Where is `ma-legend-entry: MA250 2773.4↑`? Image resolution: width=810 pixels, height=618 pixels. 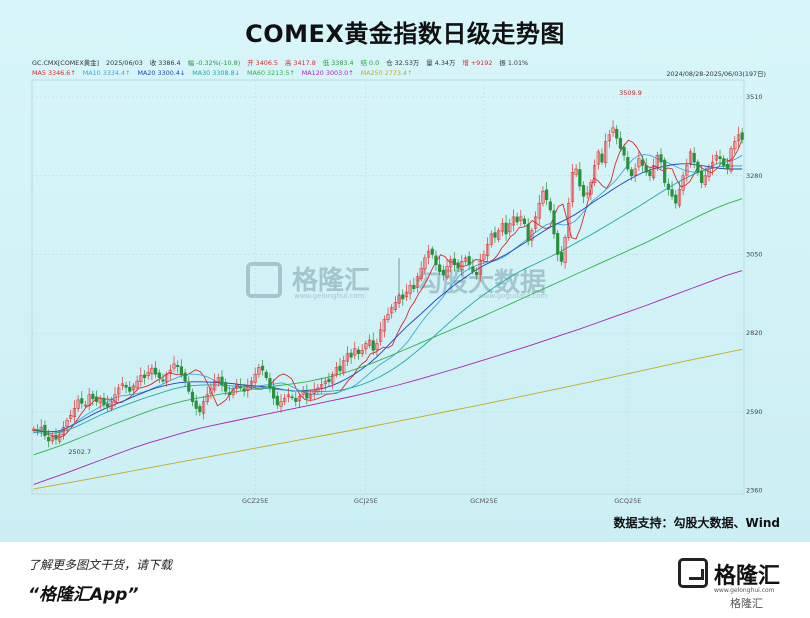 ma-legend-entry: MA250 2773.4↑ is located at coordinates (386, 73).